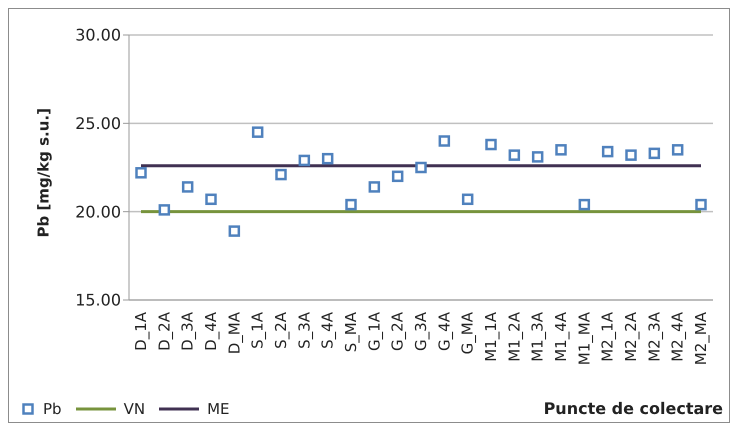 This screenshot has height=429, width=736. I want to click on x-tick-label: D_MA, so click(234, 332).